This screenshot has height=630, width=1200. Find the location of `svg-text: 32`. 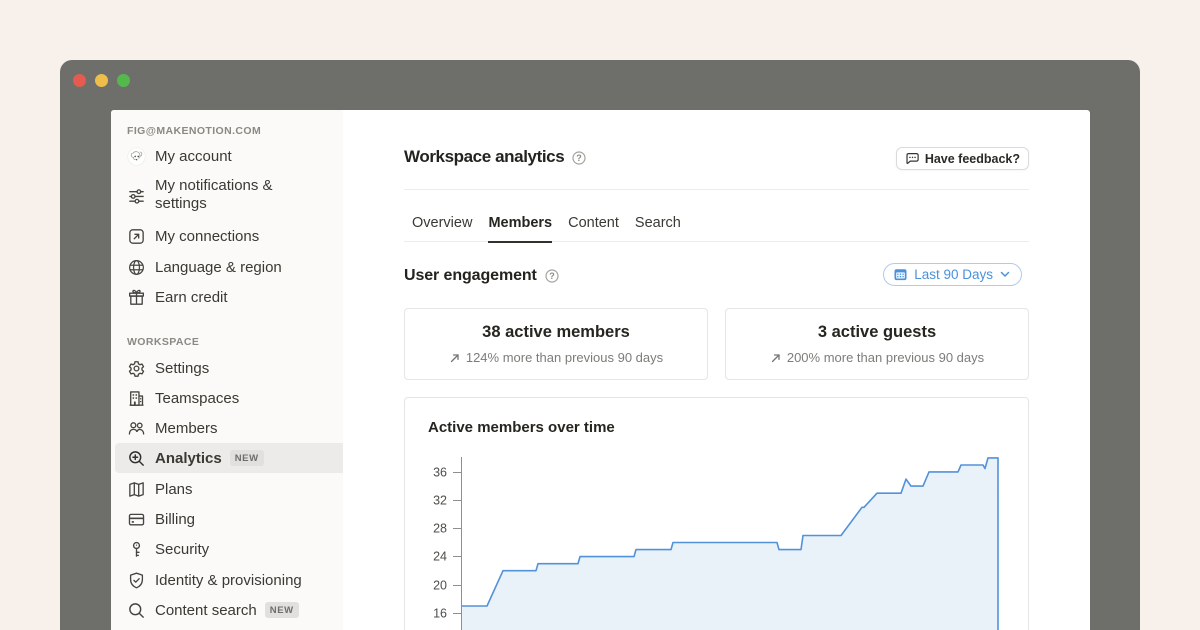

svg-text: 32 is located at coordinates (440, 501).